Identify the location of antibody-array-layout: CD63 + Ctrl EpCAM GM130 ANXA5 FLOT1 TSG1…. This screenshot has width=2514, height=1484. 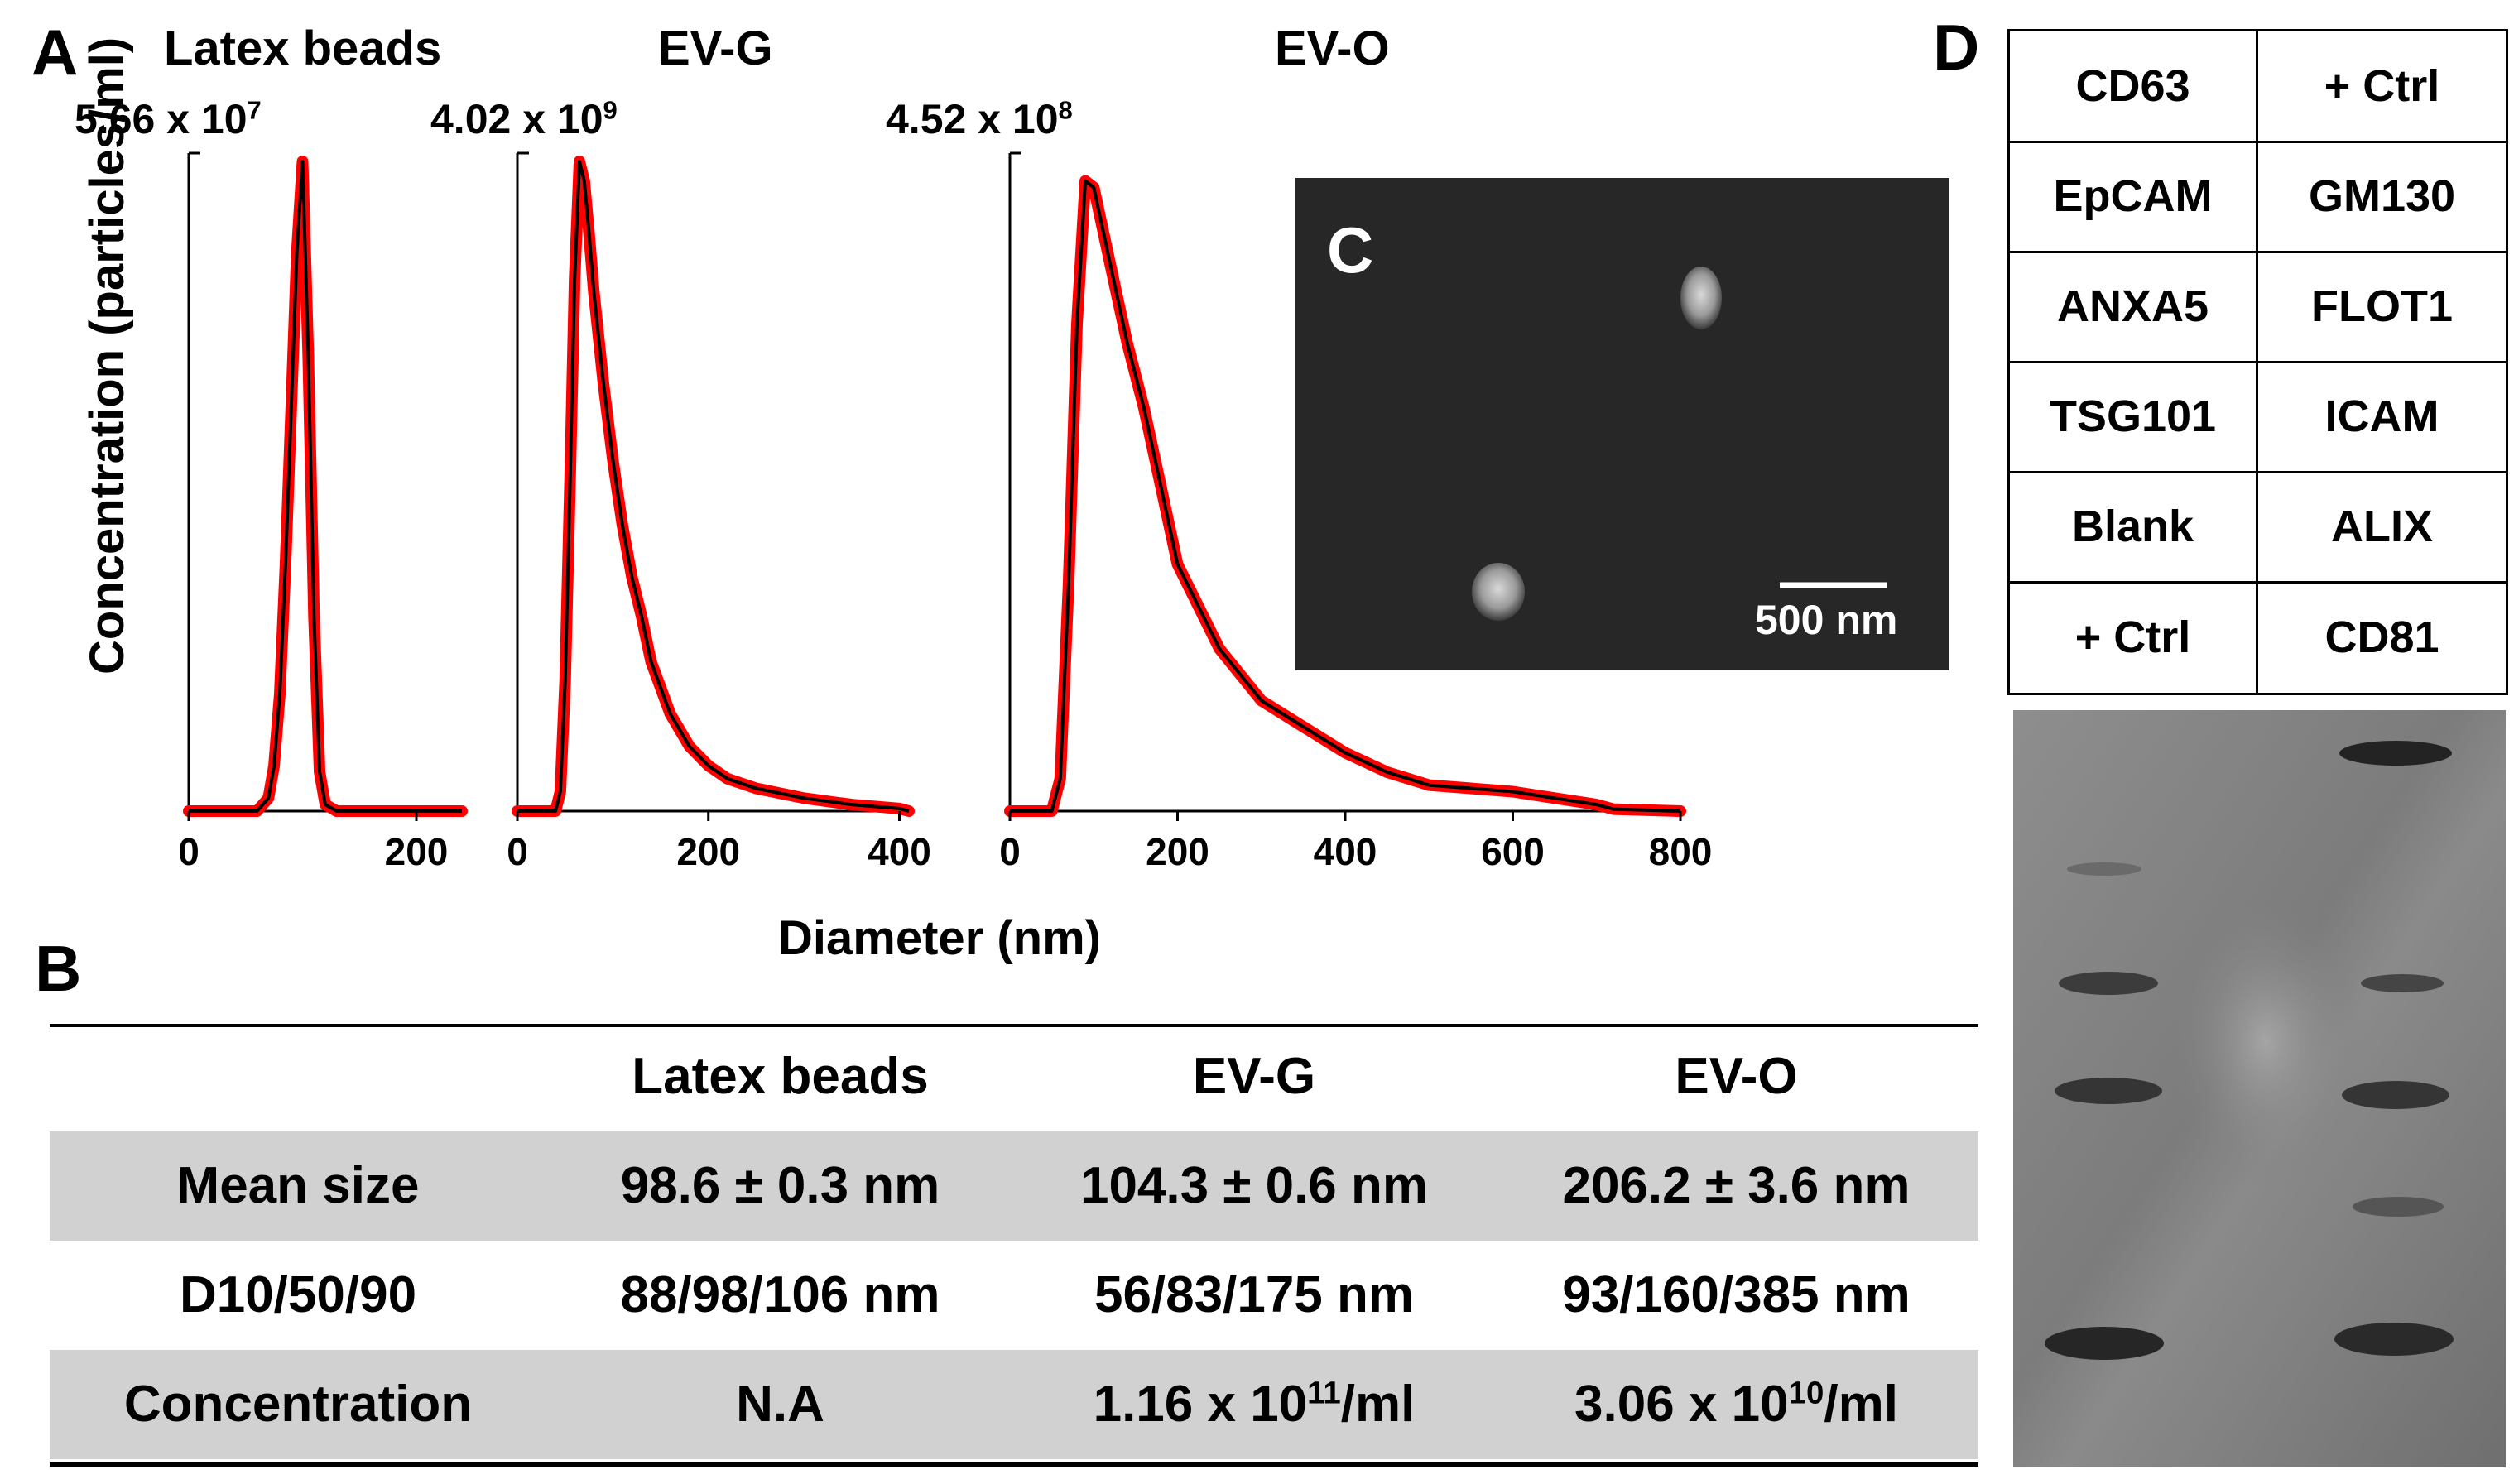
(2257, 362).